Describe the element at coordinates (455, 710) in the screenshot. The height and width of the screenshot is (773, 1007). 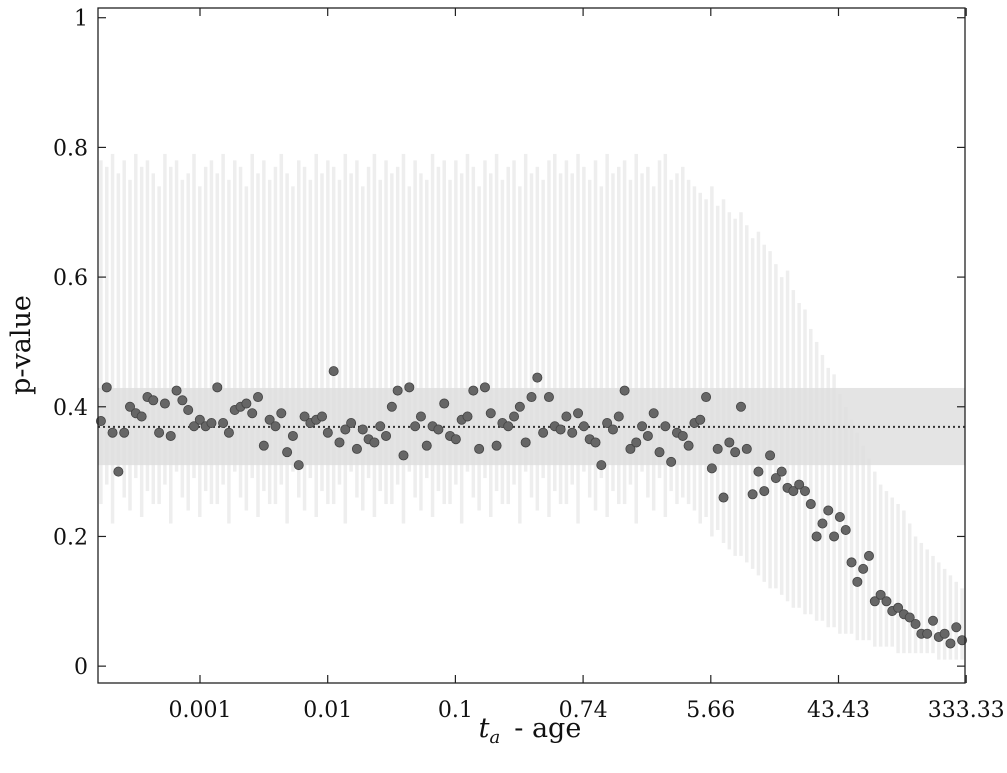
I see `x-tick-label: 0.1` at that location.